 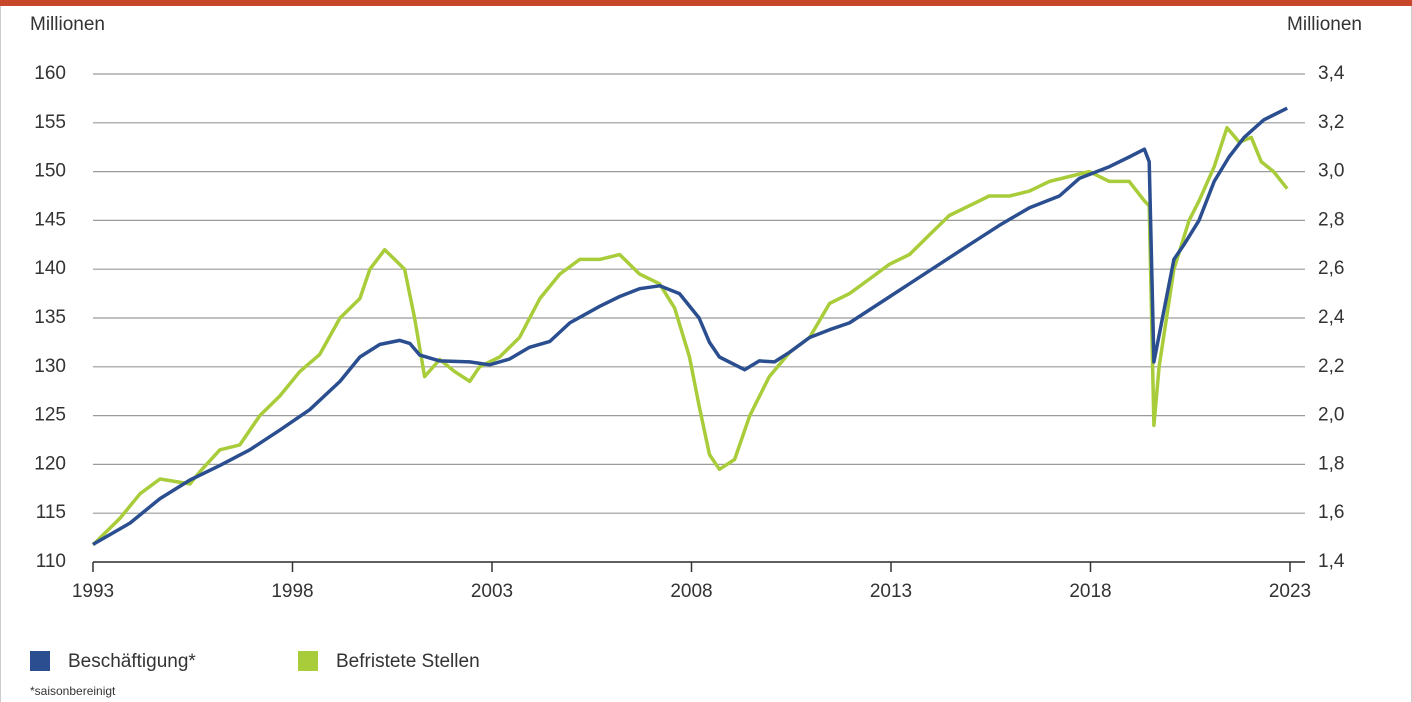 What do you see at coordinates (1331, 366) in the screenshot?
I see `y2-tick-label: 2,2` at bounding box center [1331, 366].